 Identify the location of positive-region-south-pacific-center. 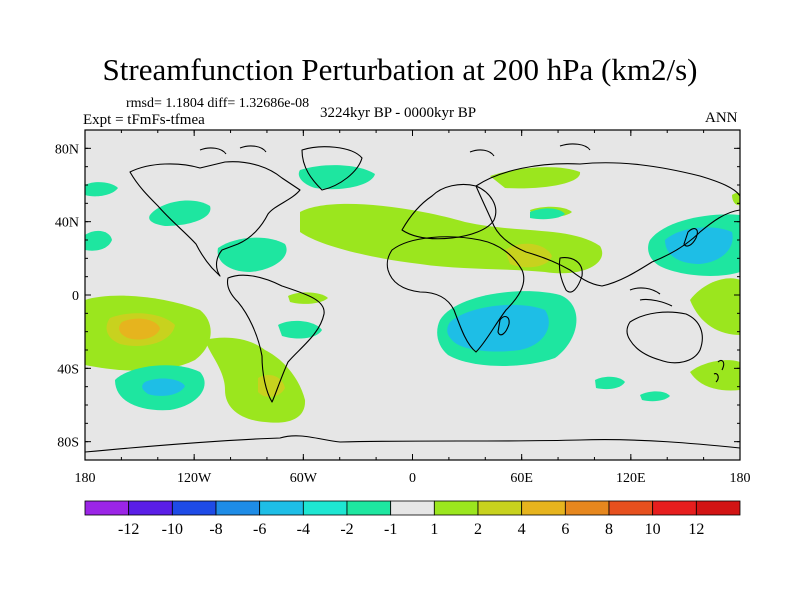
(139, 329).